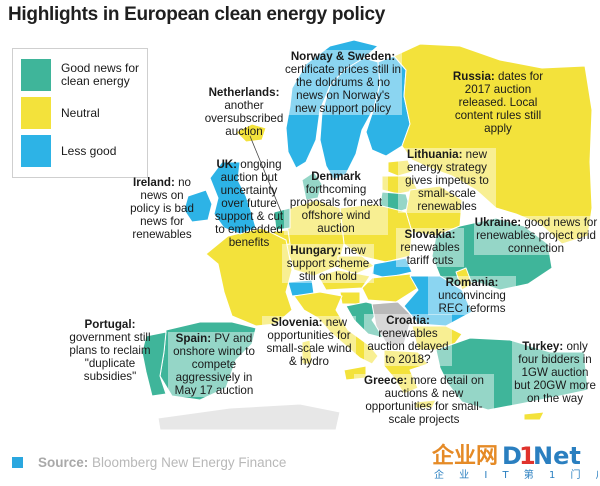 The height and width of the screenshot is (486, 600). What do you see at coordinates (336, 176) in the screenshot?
I see `annotation-denmark-country: Denmark` at bounding box center [336, 176].